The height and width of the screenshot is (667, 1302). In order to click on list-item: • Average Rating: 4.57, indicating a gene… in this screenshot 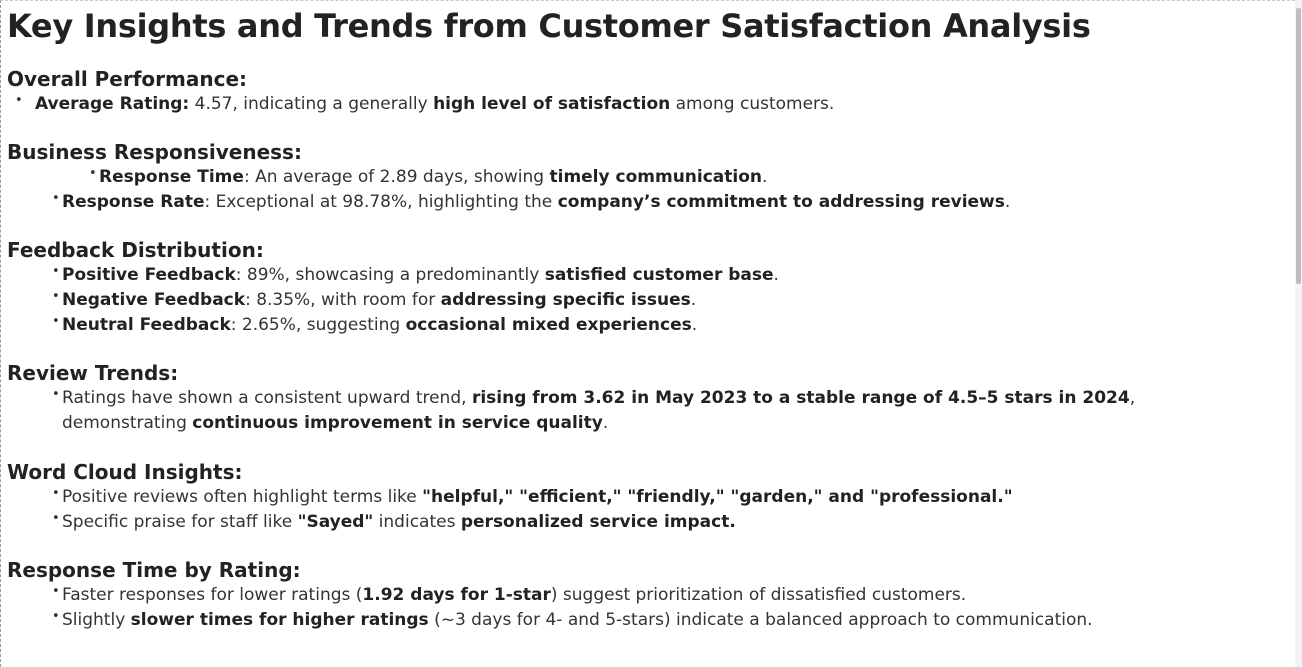, I will do `click(649, 104)`.